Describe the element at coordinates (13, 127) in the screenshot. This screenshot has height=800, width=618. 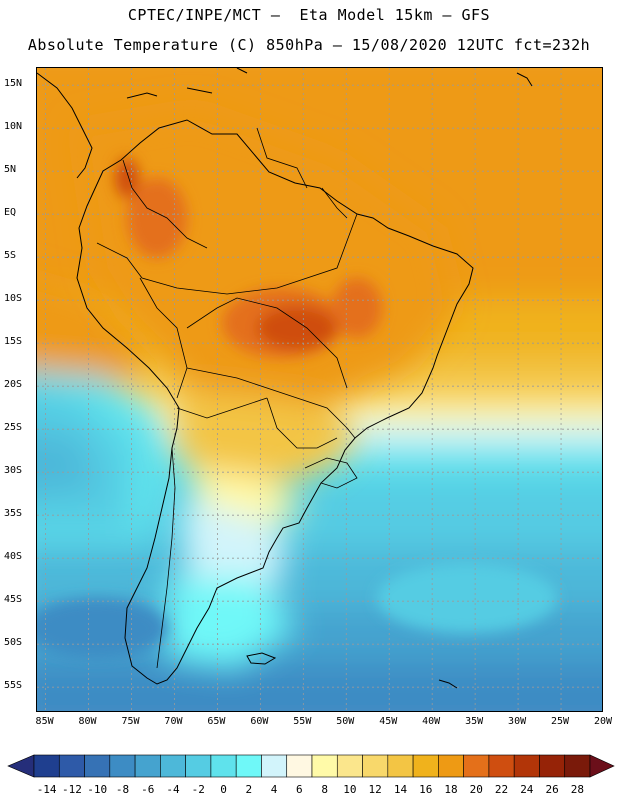
I see `lat-label: 10N` at that location.